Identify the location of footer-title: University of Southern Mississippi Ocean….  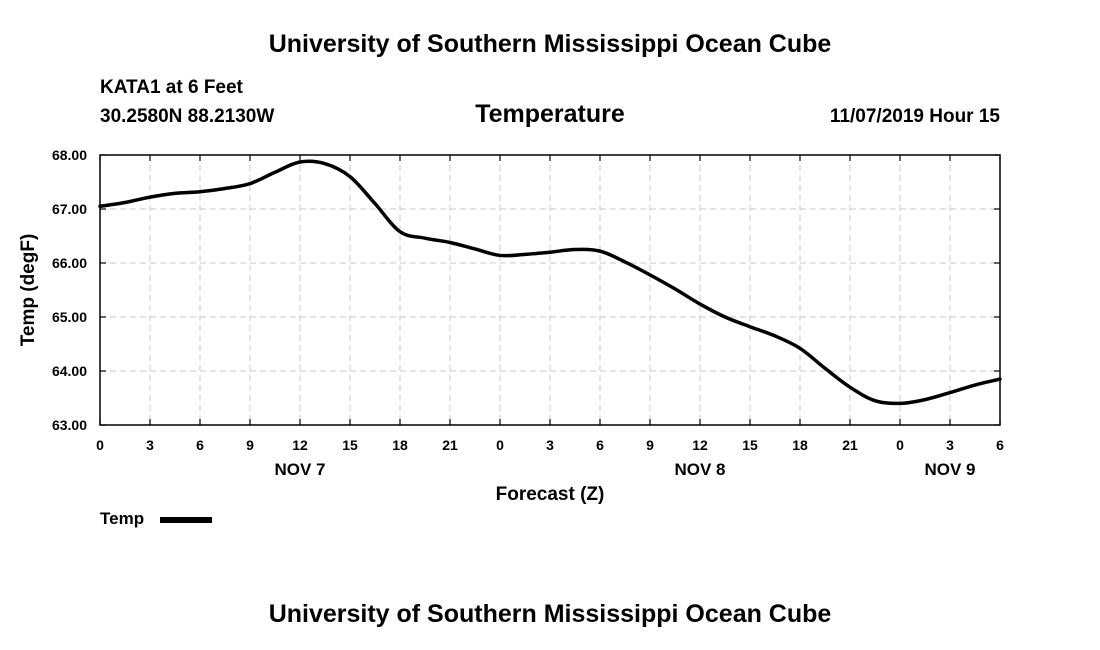
(550, 614).